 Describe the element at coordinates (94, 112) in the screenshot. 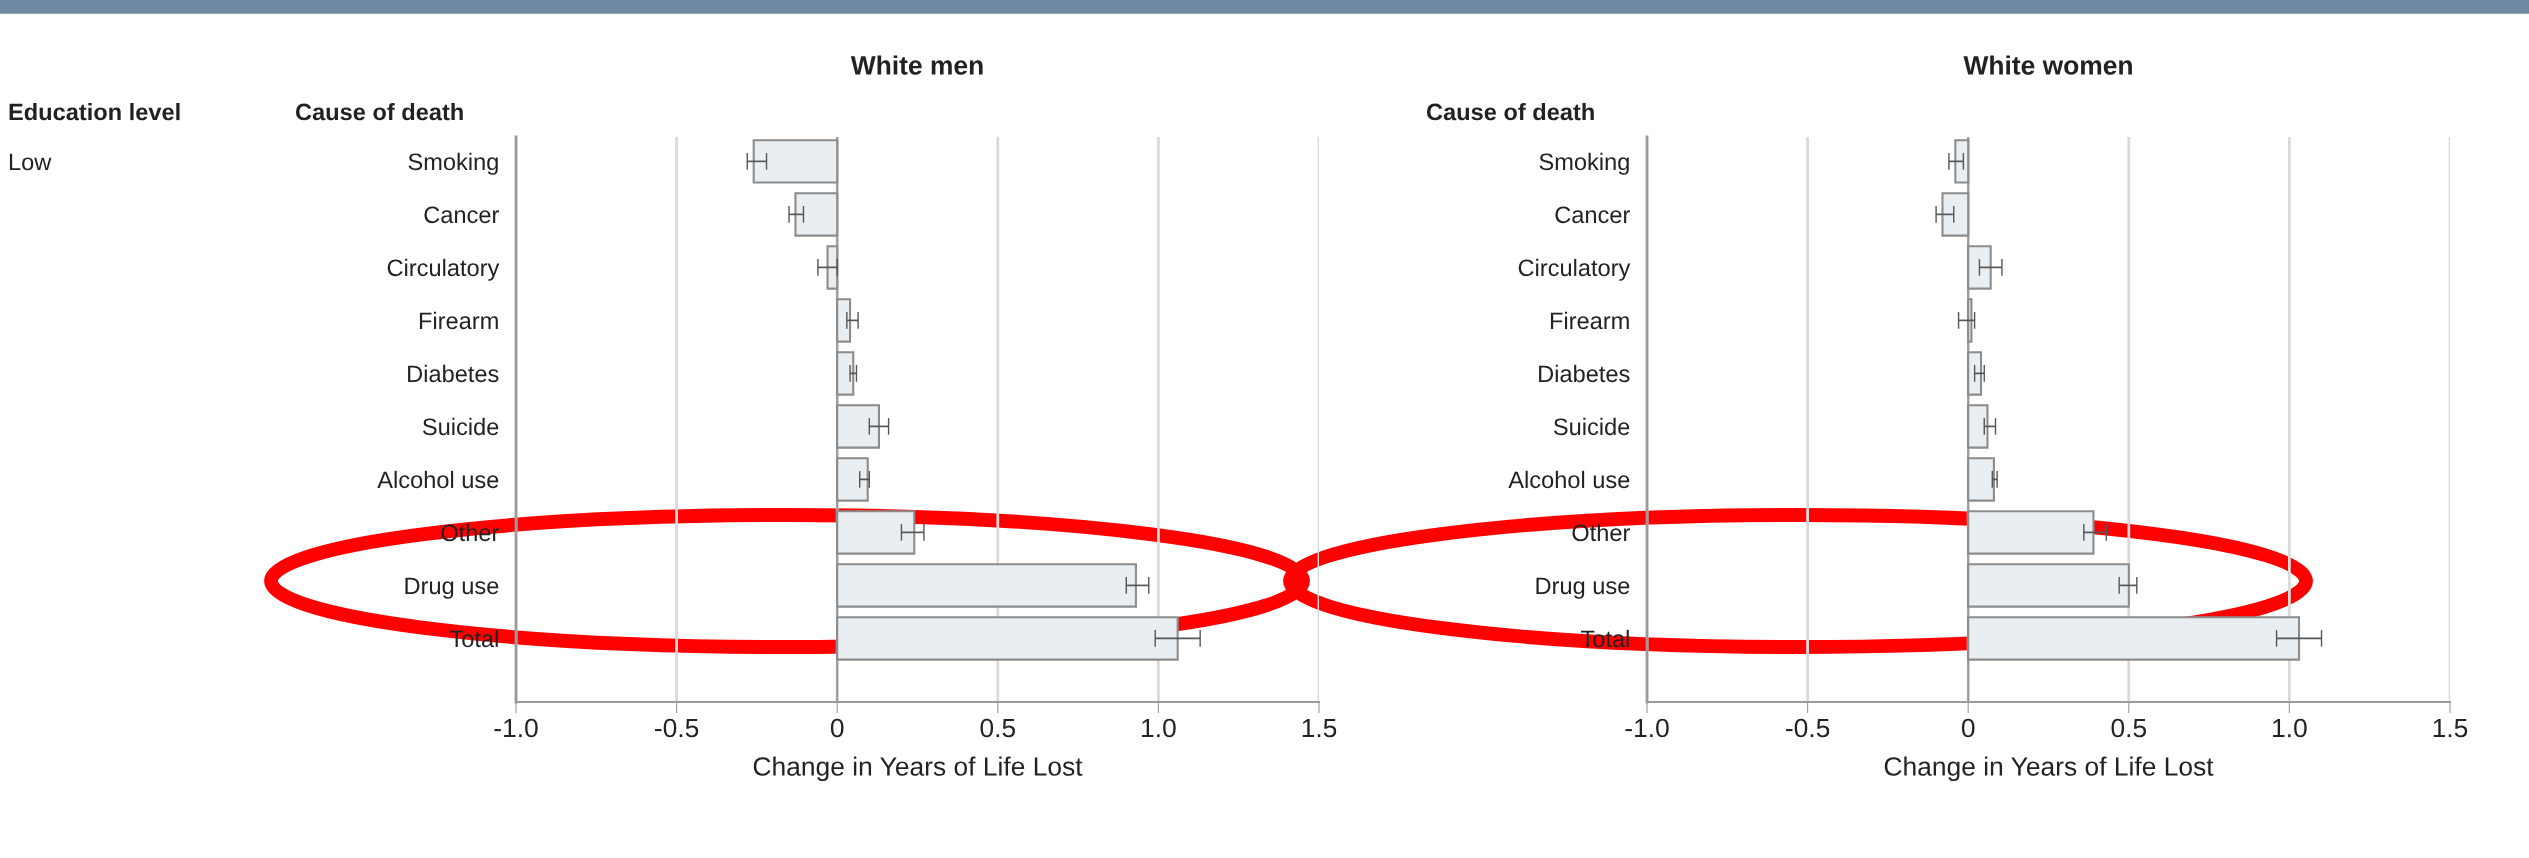

I see `text: Education level` at that location.